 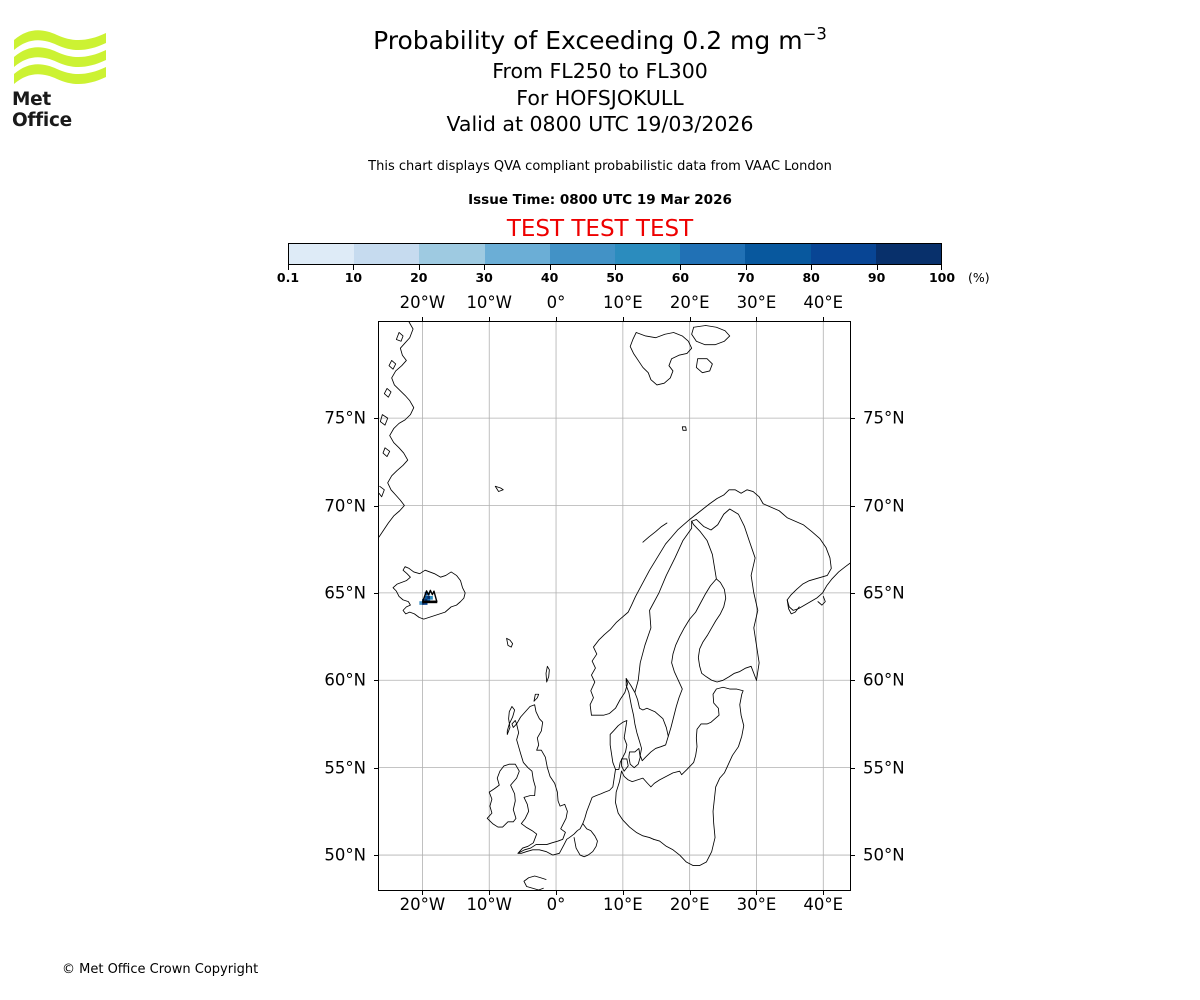 I want to click on colorbar-label-80: 80, so click(x=811, y=277).